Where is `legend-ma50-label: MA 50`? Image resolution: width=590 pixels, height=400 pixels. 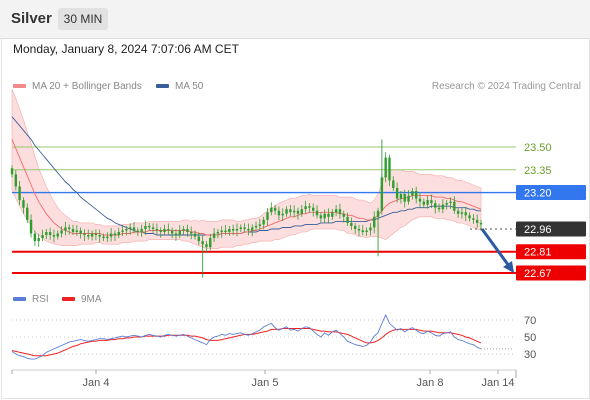 legend-ma50-label: MA 50 is located at coordinates (189, 86).